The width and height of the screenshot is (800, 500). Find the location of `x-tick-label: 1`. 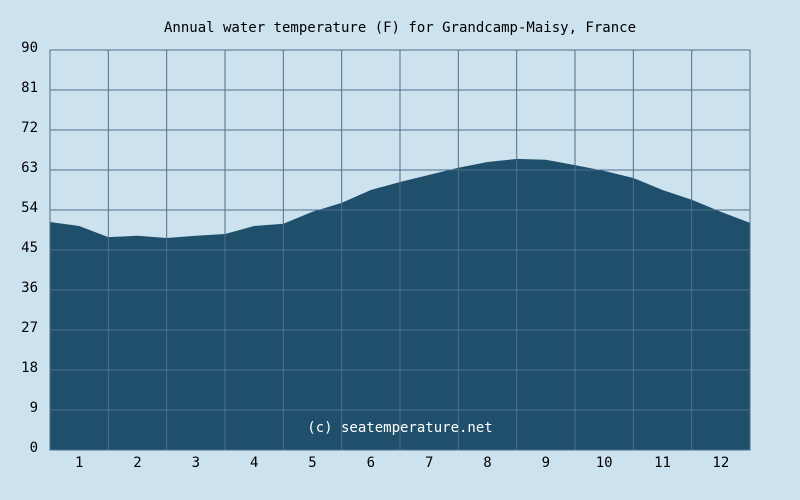

x-tick-label: 1 is located at coordinates (79, 463).